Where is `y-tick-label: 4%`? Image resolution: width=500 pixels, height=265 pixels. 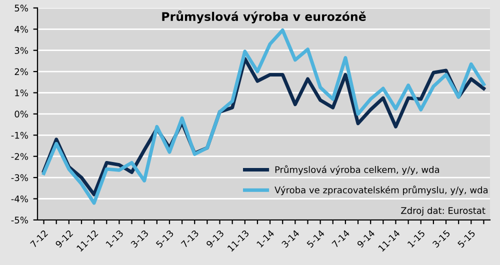
y-tick-label: 4% is located at coordinates (21, 29).